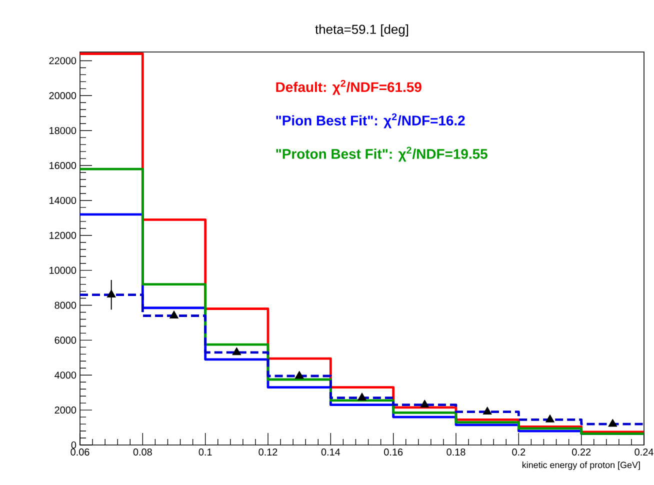  What do you see at coordinates (205, 452) in the screenshot?
I see `x-tick-label: 0.1` at bounding box center [205, 452].